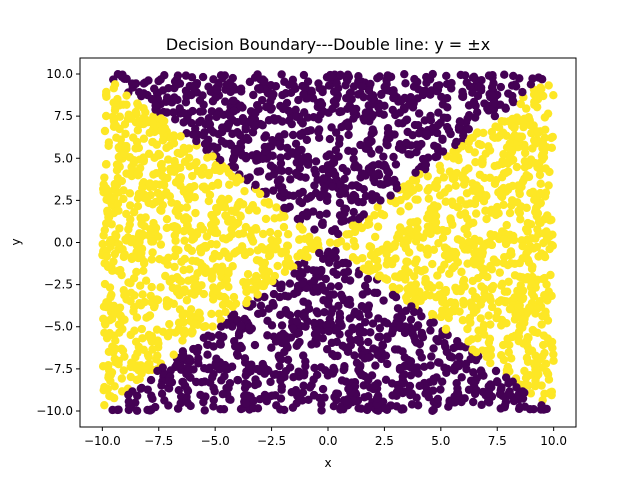 The width and height of the screenshot is (640, 480). Describe the element at coordinates (102, 441) in the screenshot. I see `x-tick-label: −10.0` at that location.